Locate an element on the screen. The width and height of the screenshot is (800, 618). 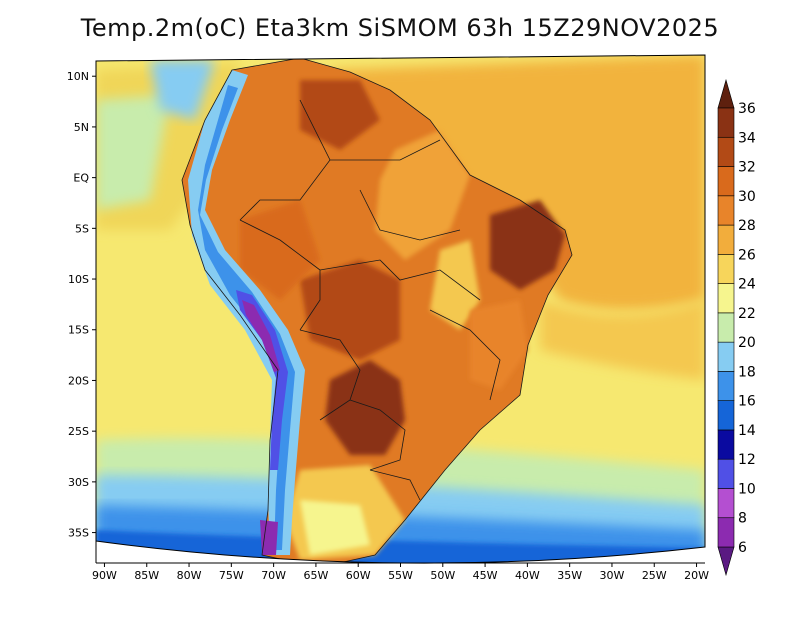
colorbar-label: 28 is located at coordinates (747, 226).